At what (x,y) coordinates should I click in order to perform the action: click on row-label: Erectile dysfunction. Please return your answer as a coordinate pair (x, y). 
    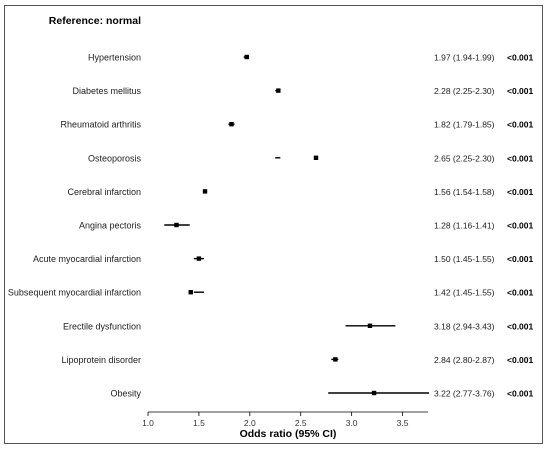
    Looking at the image, I should click on (102, 326).